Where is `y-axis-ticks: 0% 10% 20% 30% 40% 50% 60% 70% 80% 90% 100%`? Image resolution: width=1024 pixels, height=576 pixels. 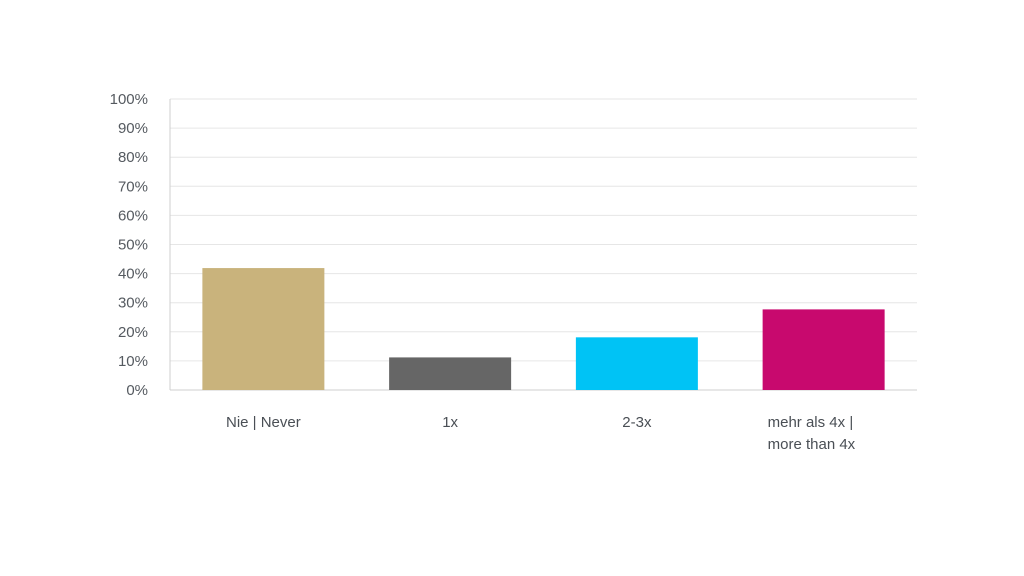
y-axis-ticks: 0% 10% 20% 30% 40% 50% 60% 70% 80% 90% 100% is located at coordinates (129, 245).